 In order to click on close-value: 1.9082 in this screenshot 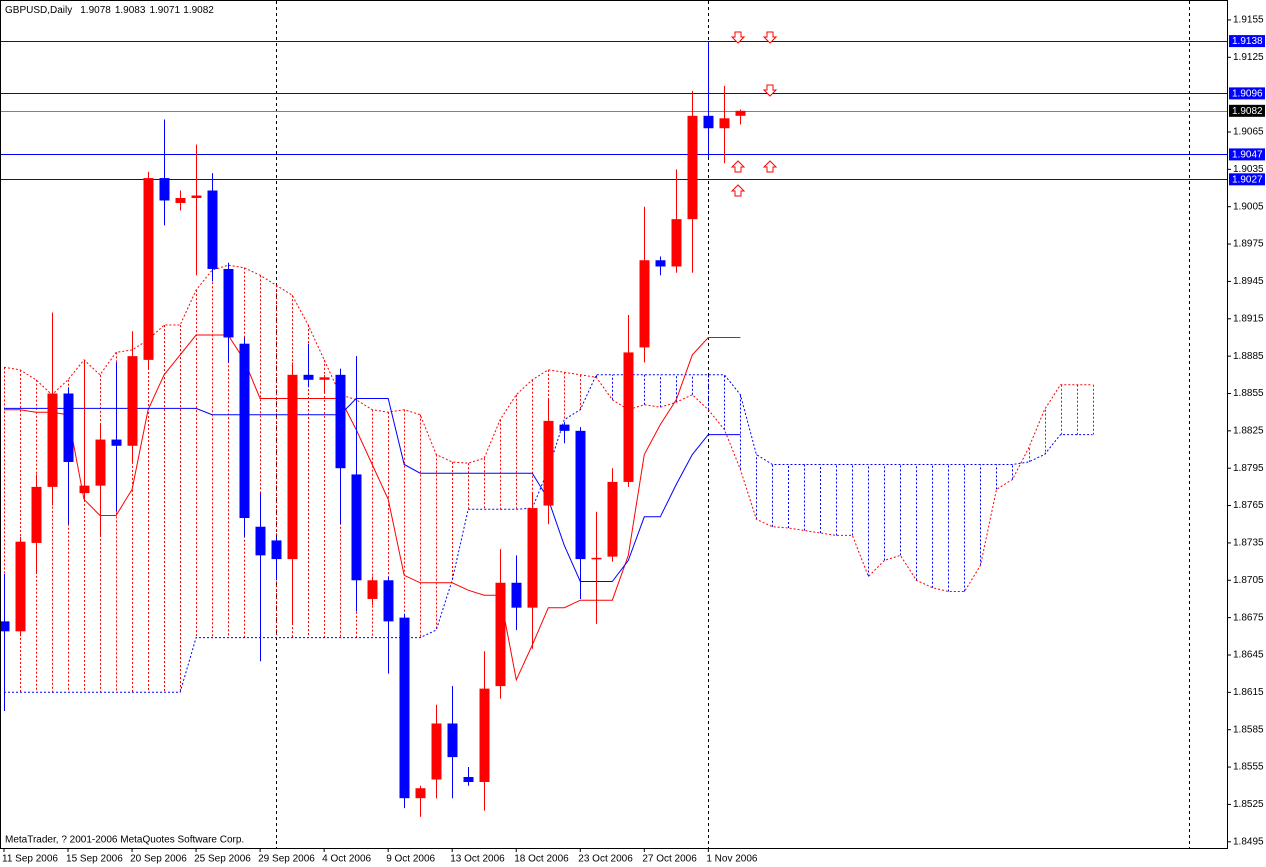, I will do `click(198, 10)`.